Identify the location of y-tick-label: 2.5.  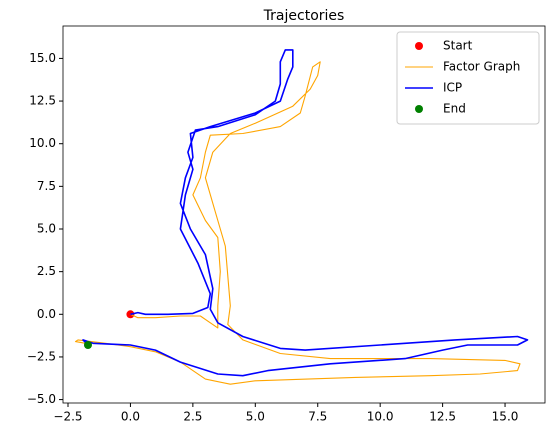
(46, 271).